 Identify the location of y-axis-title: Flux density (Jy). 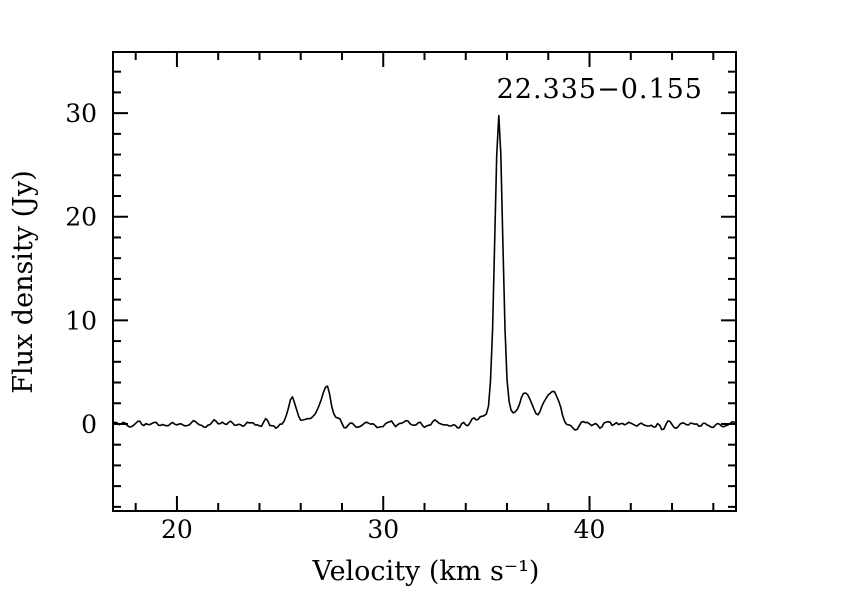
(23, 282).